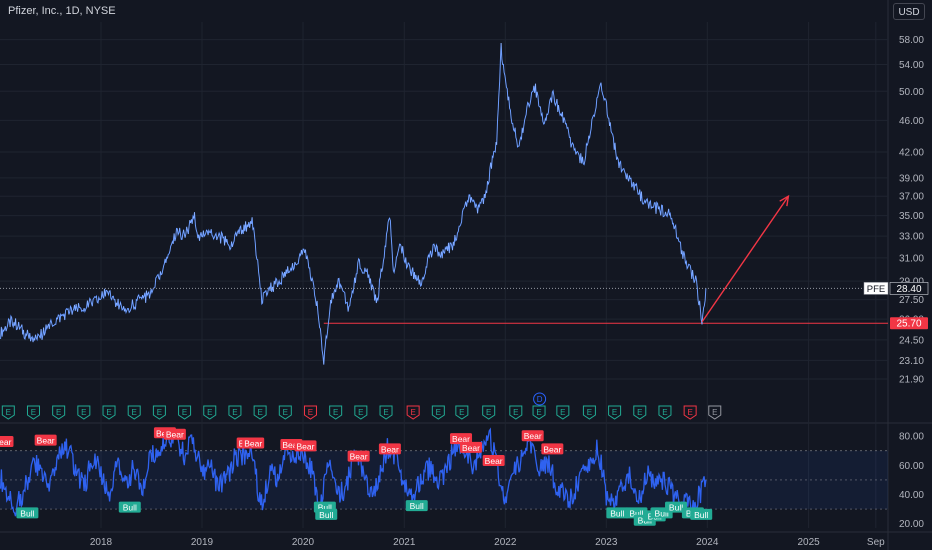 This screenshot has height=550, width=932. Describe the element at coordinates (62, 11) in the screenshot. I see `chart-title: Pfizer, Inc., 1D, NYSE` at that location.